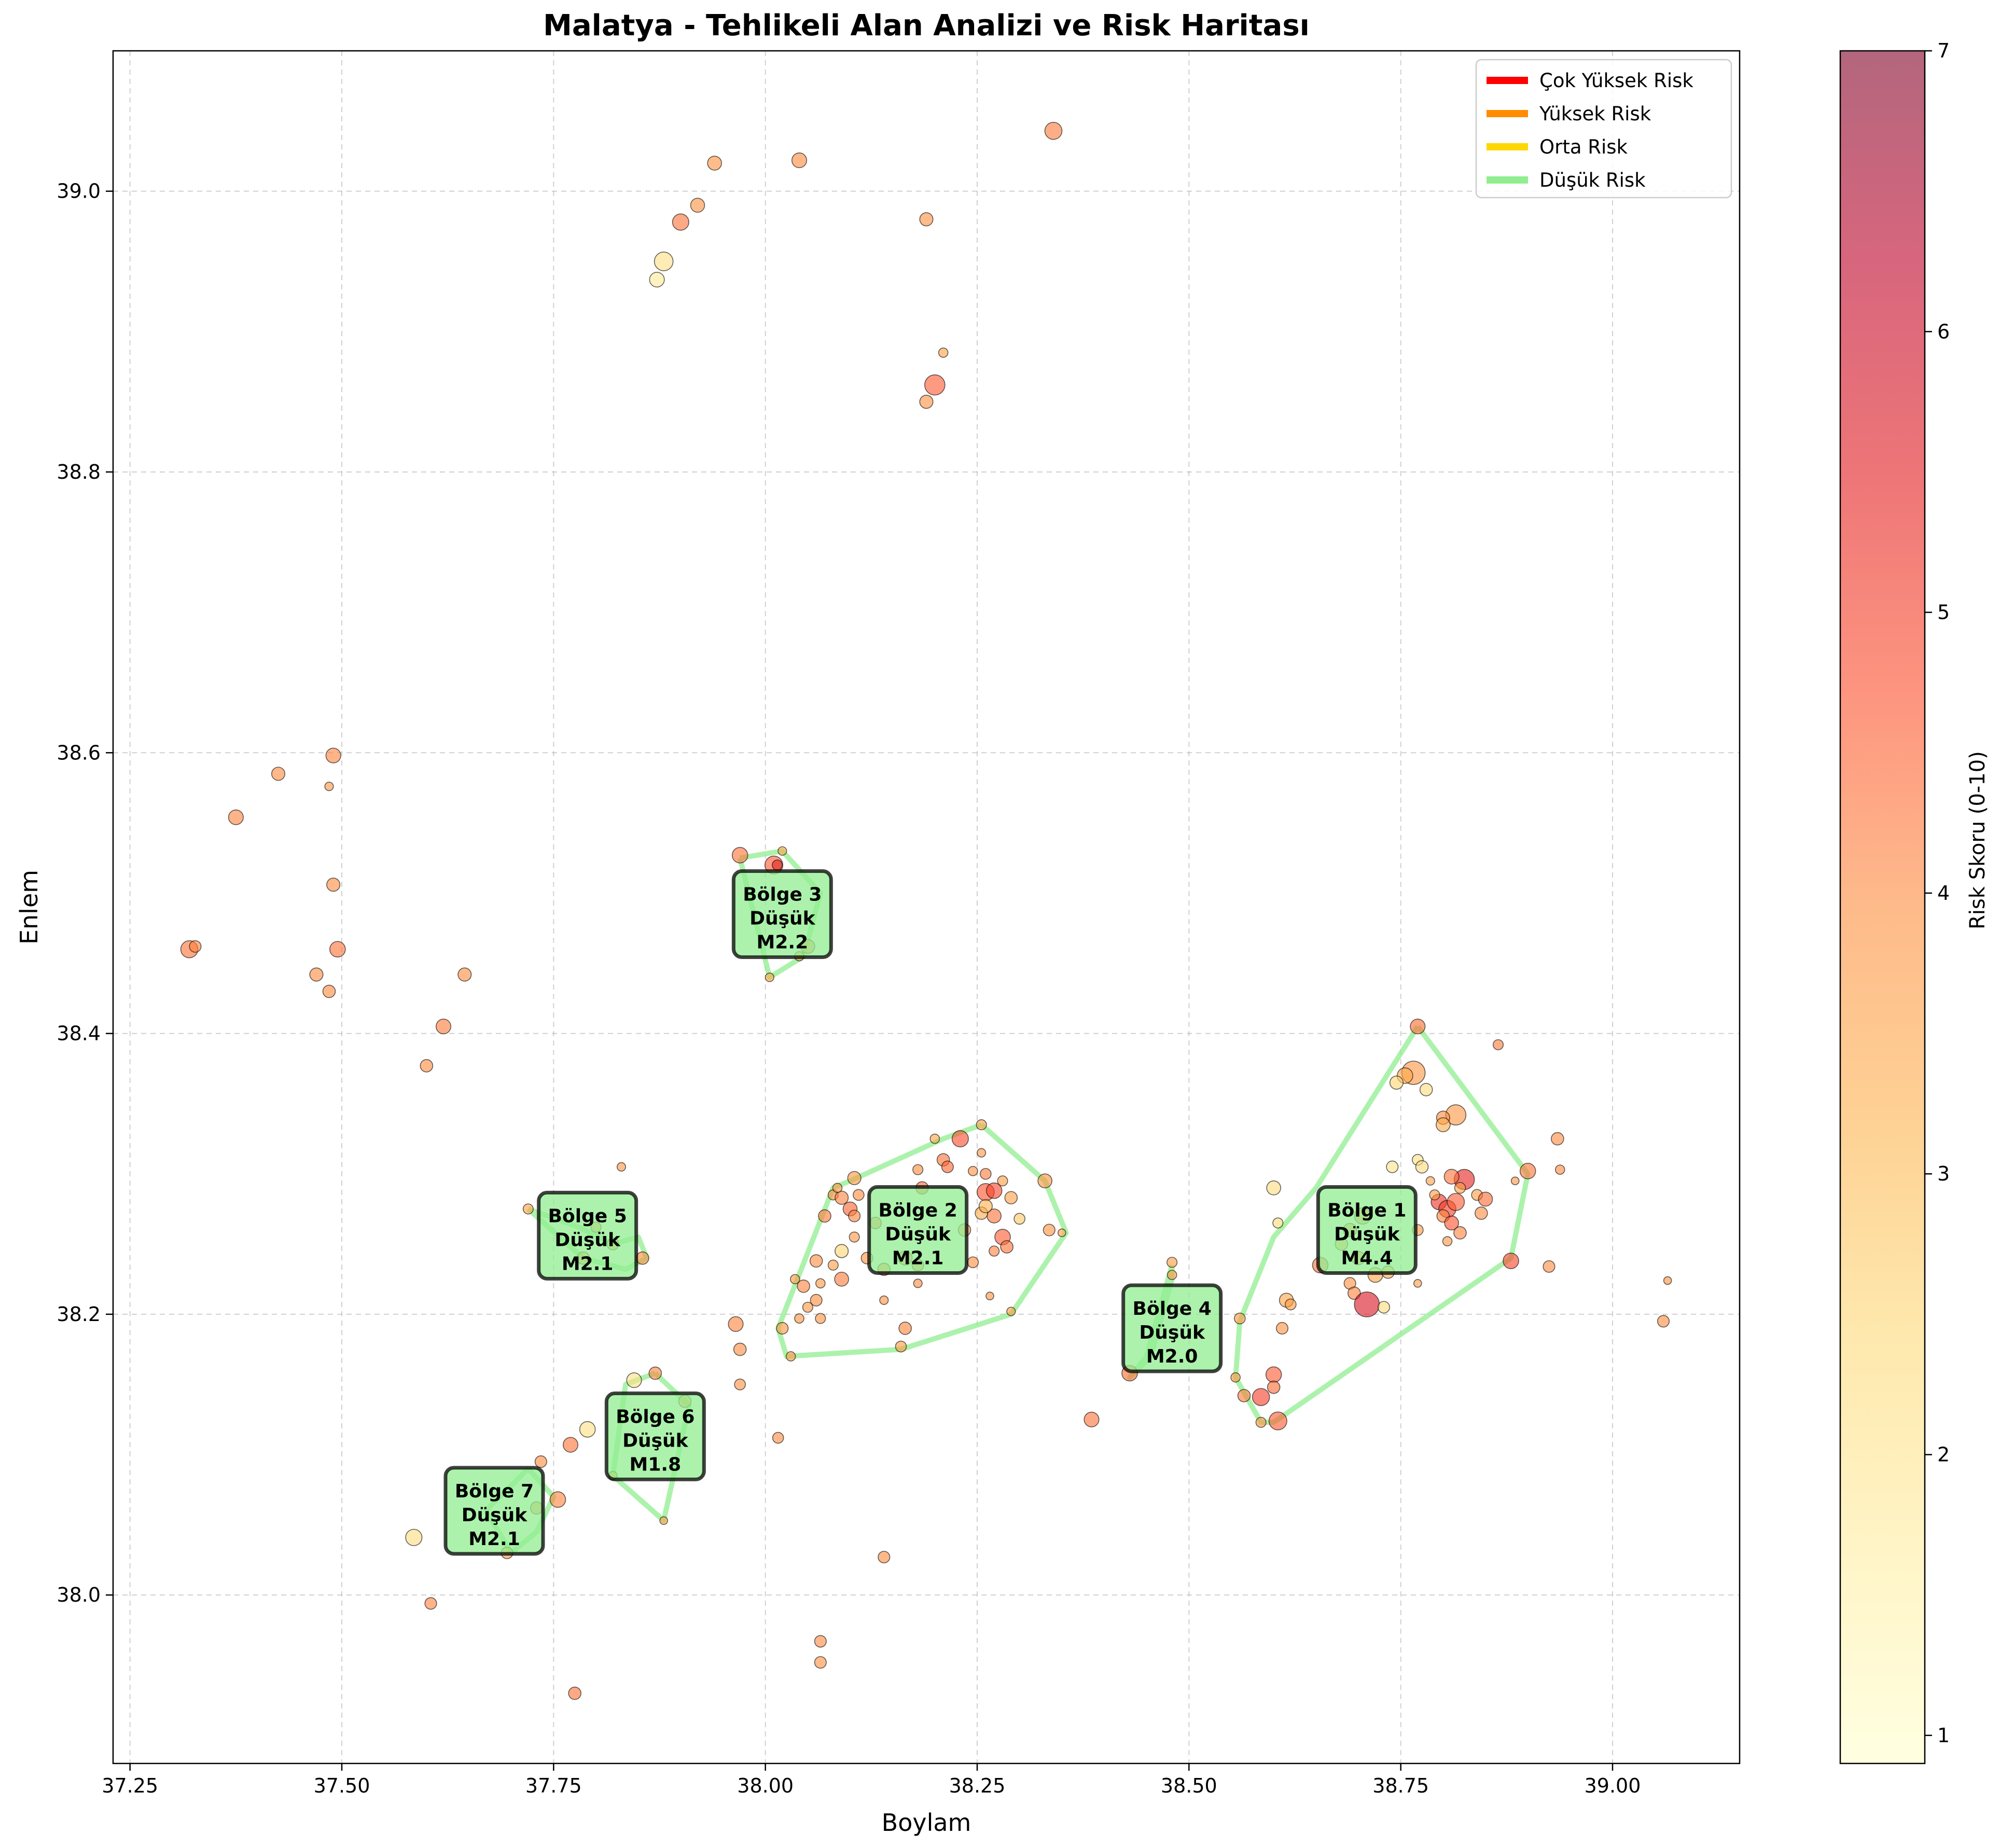  What do you see at coordinates (79, 1594) in the screenshot?
I see `y-tick-label: 38.0` at bounding box center [79, 1594].